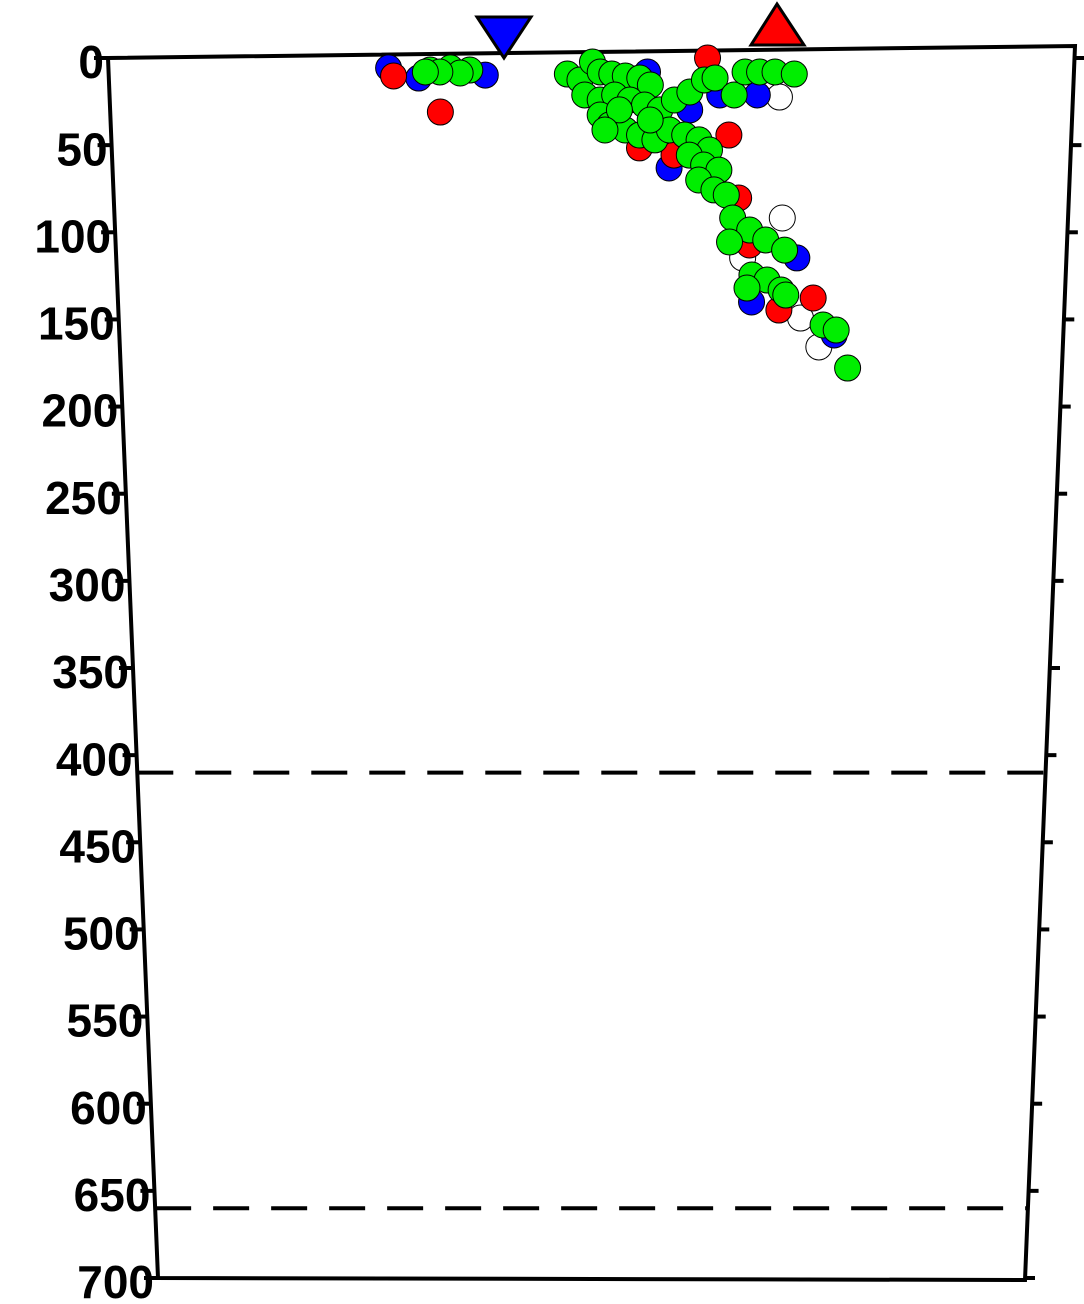 Image resolution: width=1084 pixels, height=1304 pixels. I want to click on y-tick-label: 150, so click(76, 324).